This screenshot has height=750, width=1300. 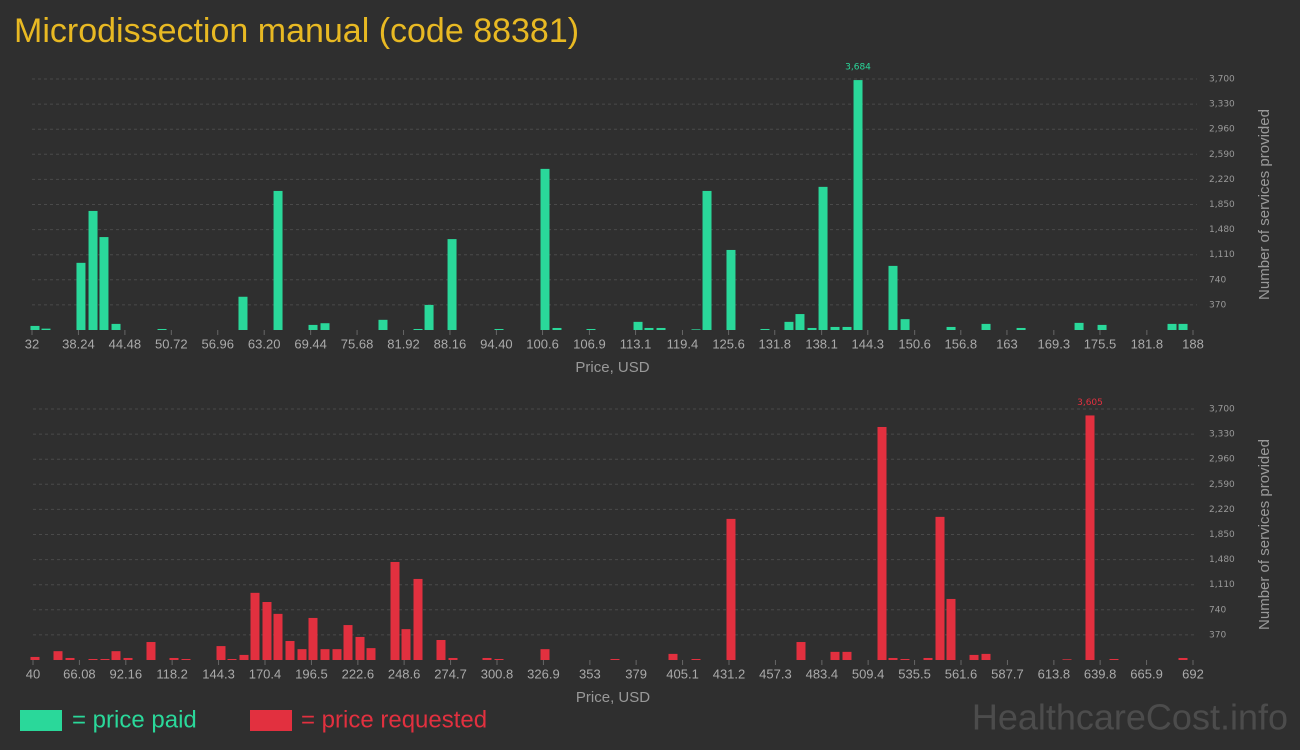 I want to click on y-tick-label: 3,330, so click(x=1222, y=105).